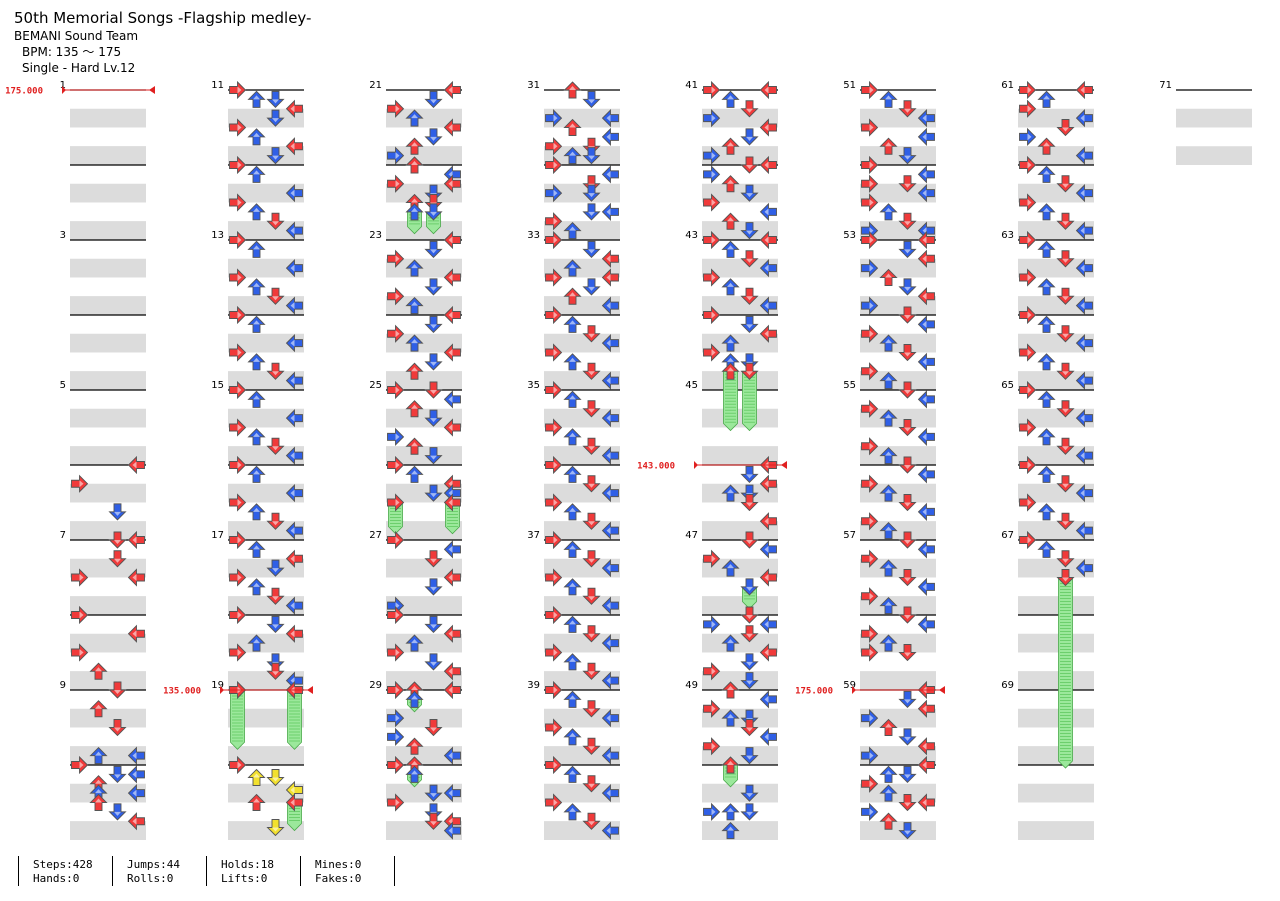 This screenshot has width=1280, height=901. I want to click on measure-number: 43, so click(691, 235).